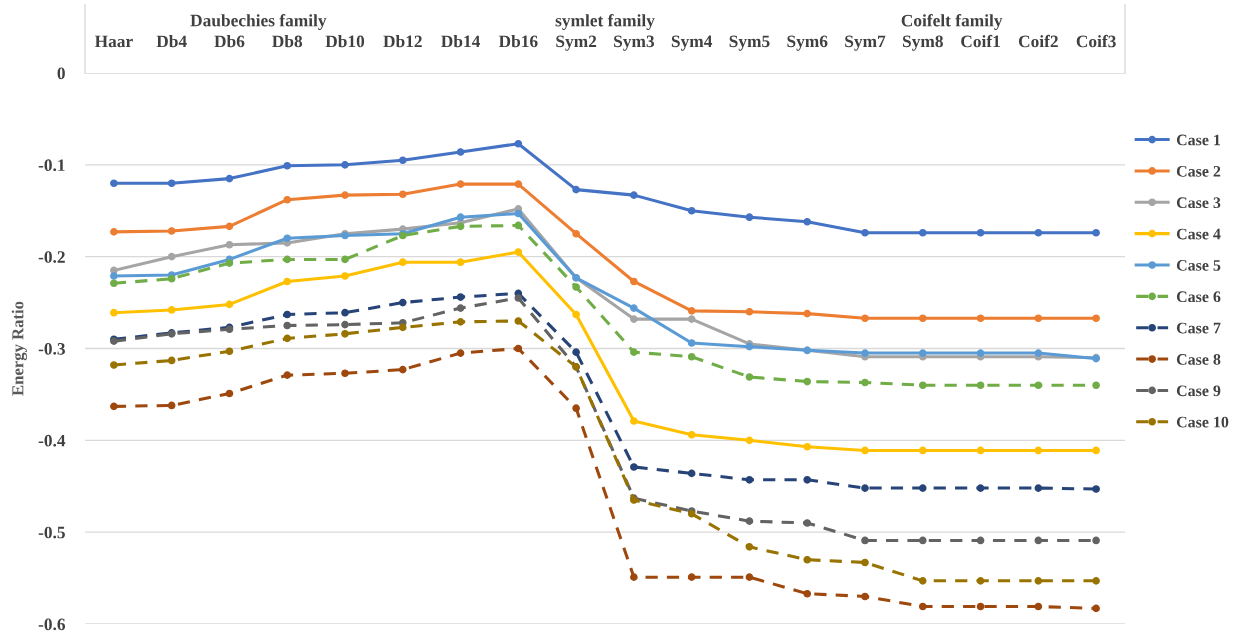  Describe the element at coordinates (171, 41) in the screenshot. I see `x-tick-label: Db4` at that location.